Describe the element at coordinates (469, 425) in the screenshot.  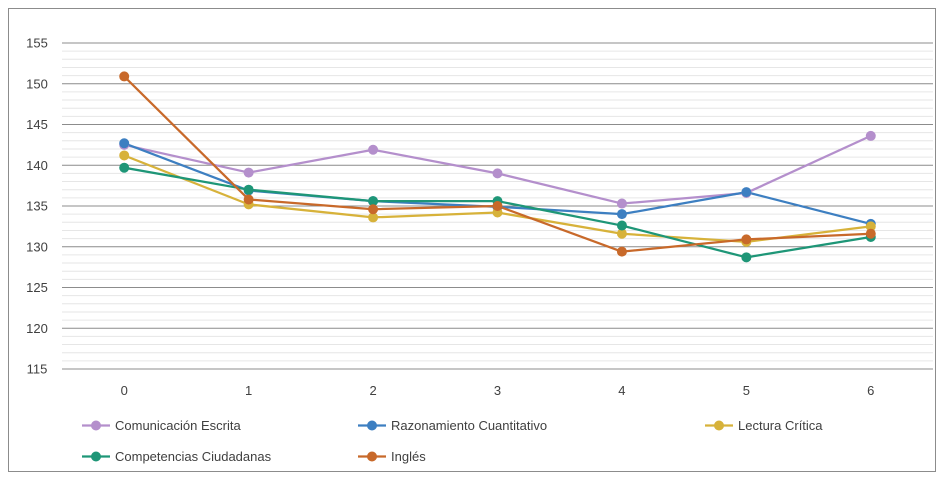
I see `legend-label: Razonamiento Cuantitativo` at that location.